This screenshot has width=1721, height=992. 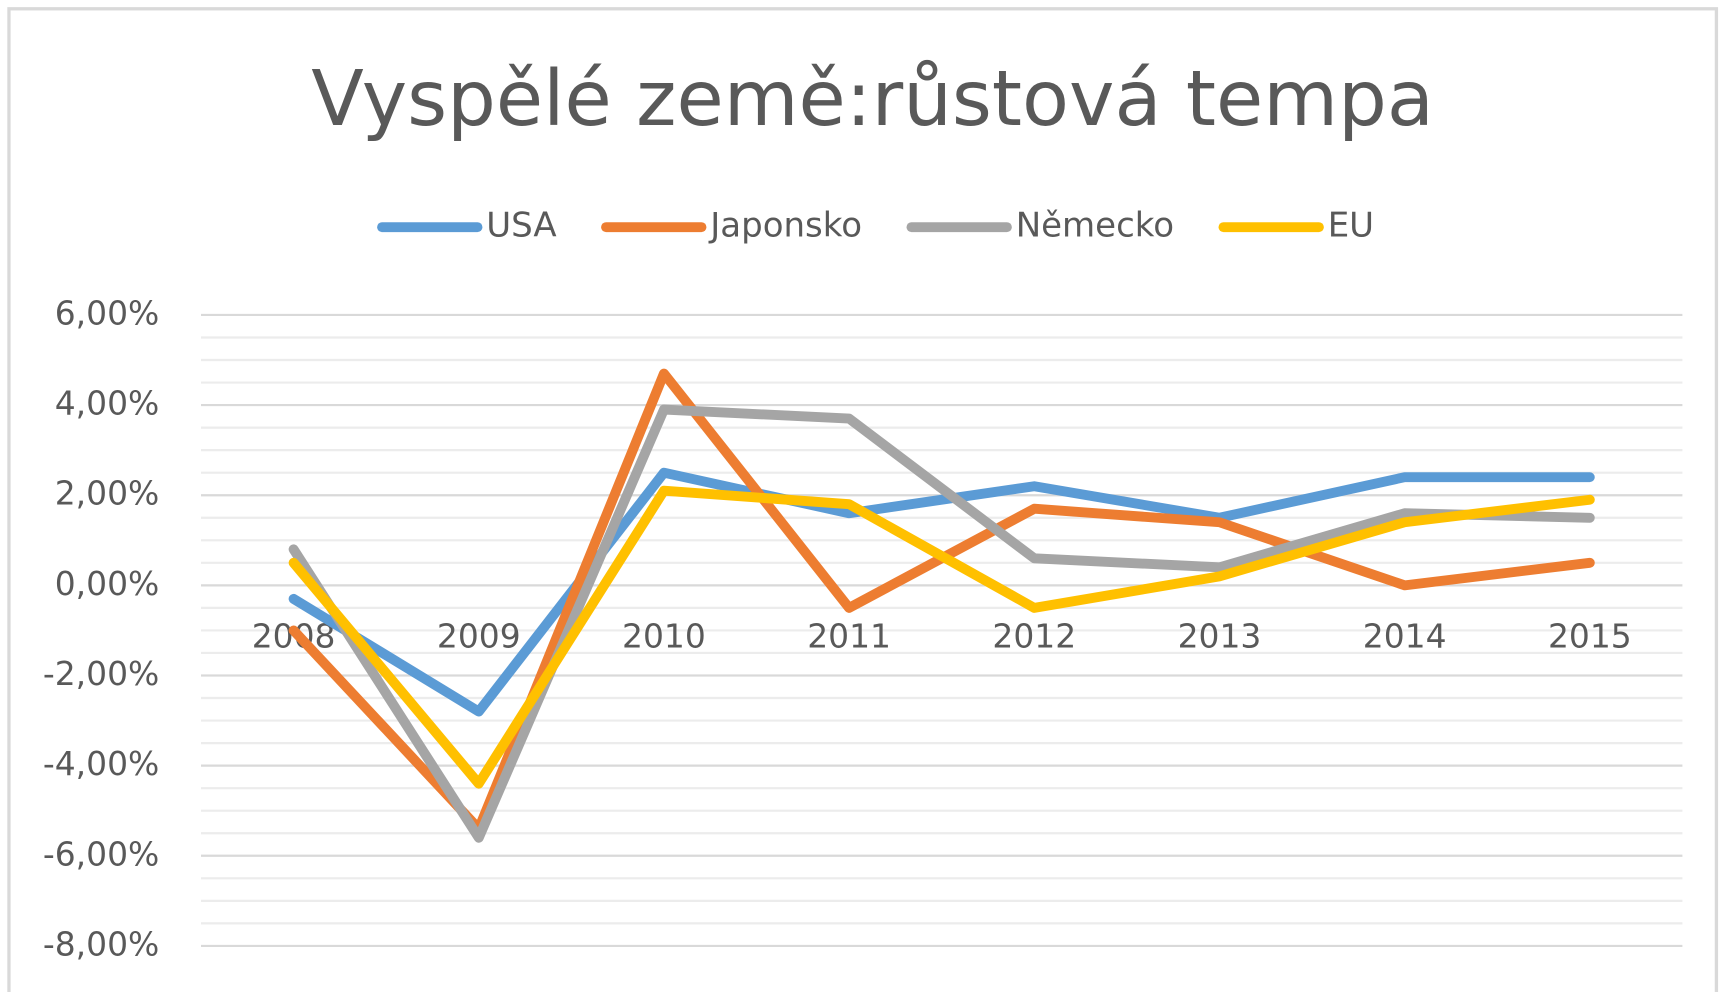 I want to click on x-tick-label: 2013, so click(x=1220, y=636).